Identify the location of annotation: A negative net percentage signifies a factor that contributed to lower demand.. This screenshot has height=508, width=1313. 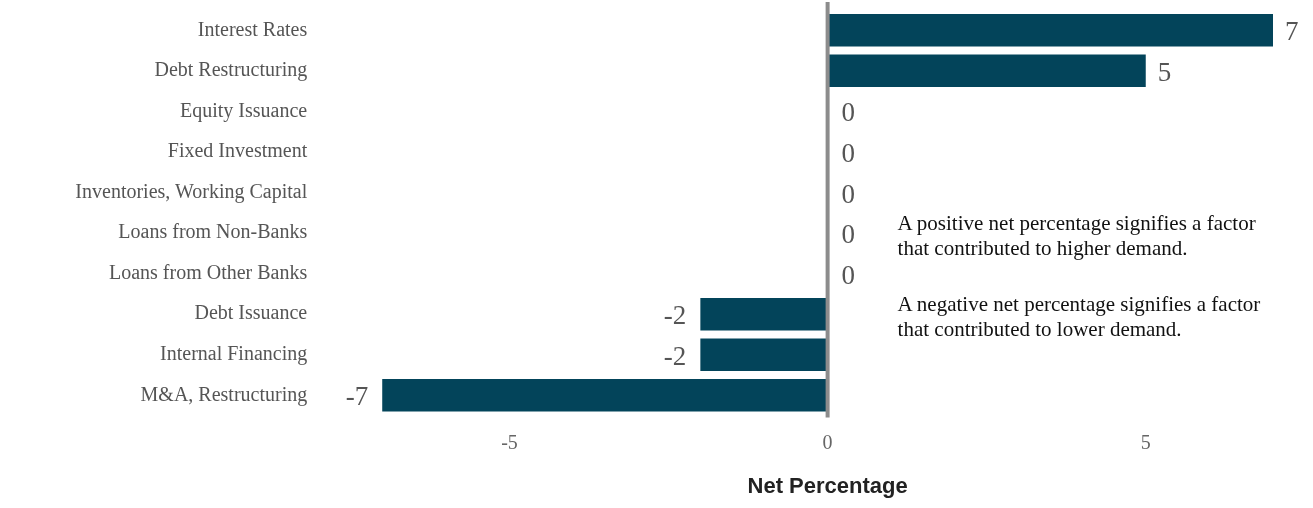
(1079, 317).